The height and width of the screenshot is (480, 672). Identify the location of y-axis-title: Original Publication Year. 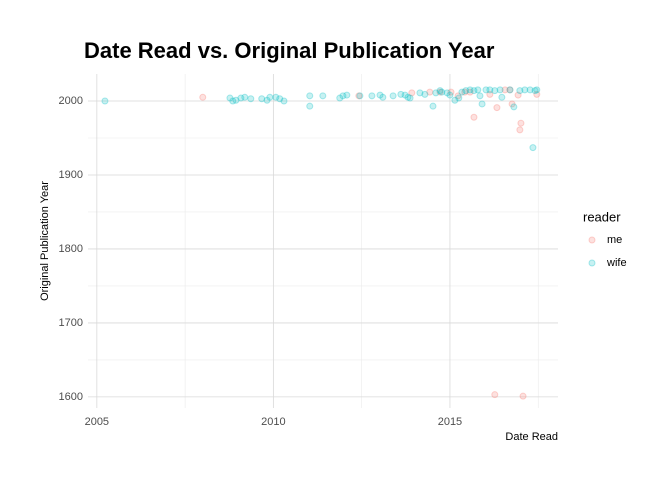
(45, 241).